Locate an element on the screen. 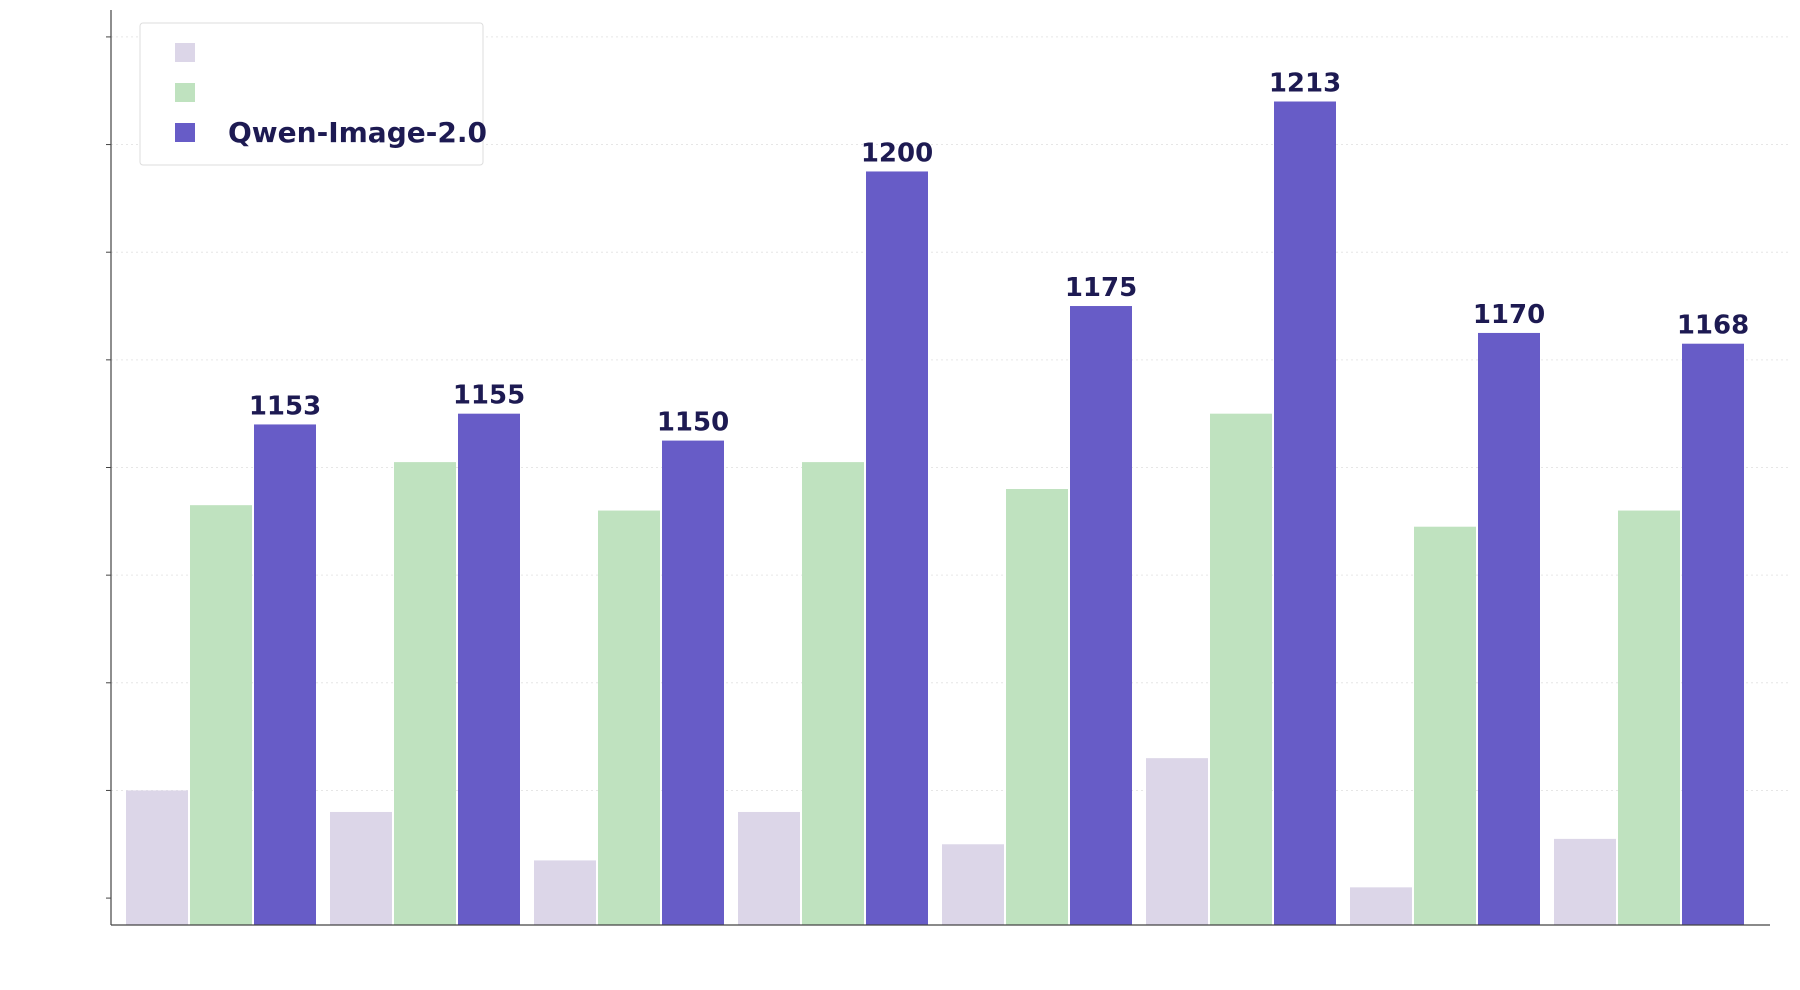  value-label: 1170 is located at coordinates (1509, 315).